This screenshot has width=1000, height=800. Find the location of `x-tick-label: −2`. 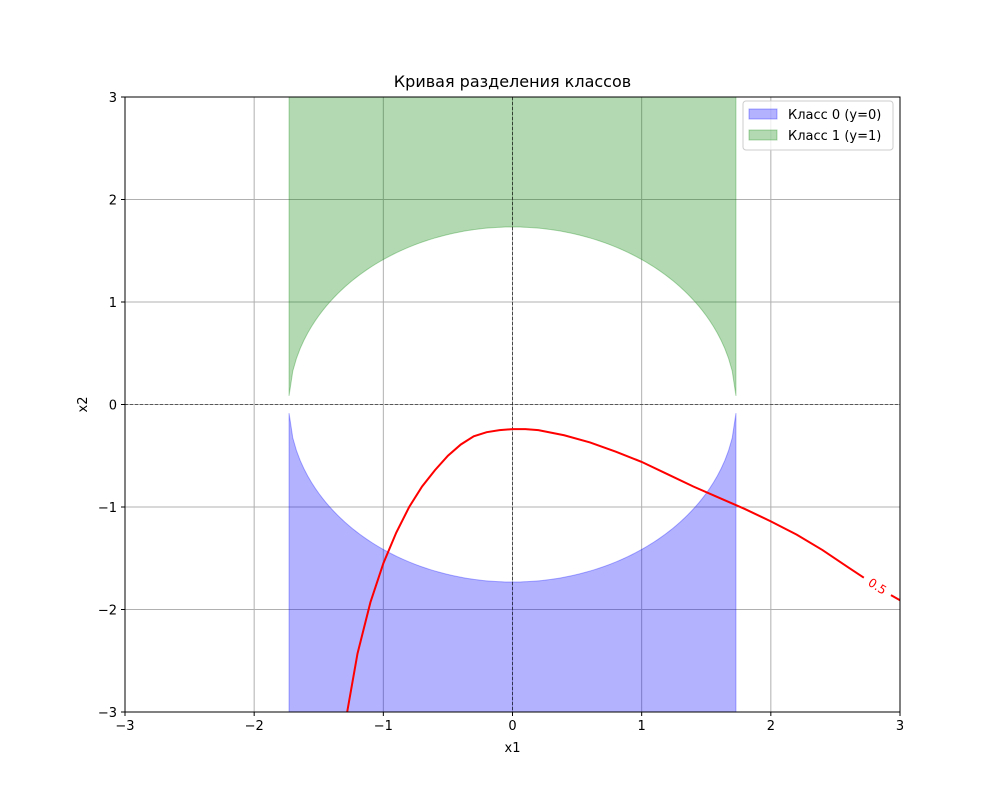

x-tick-label: −2 is located at coordinates (254, 726).